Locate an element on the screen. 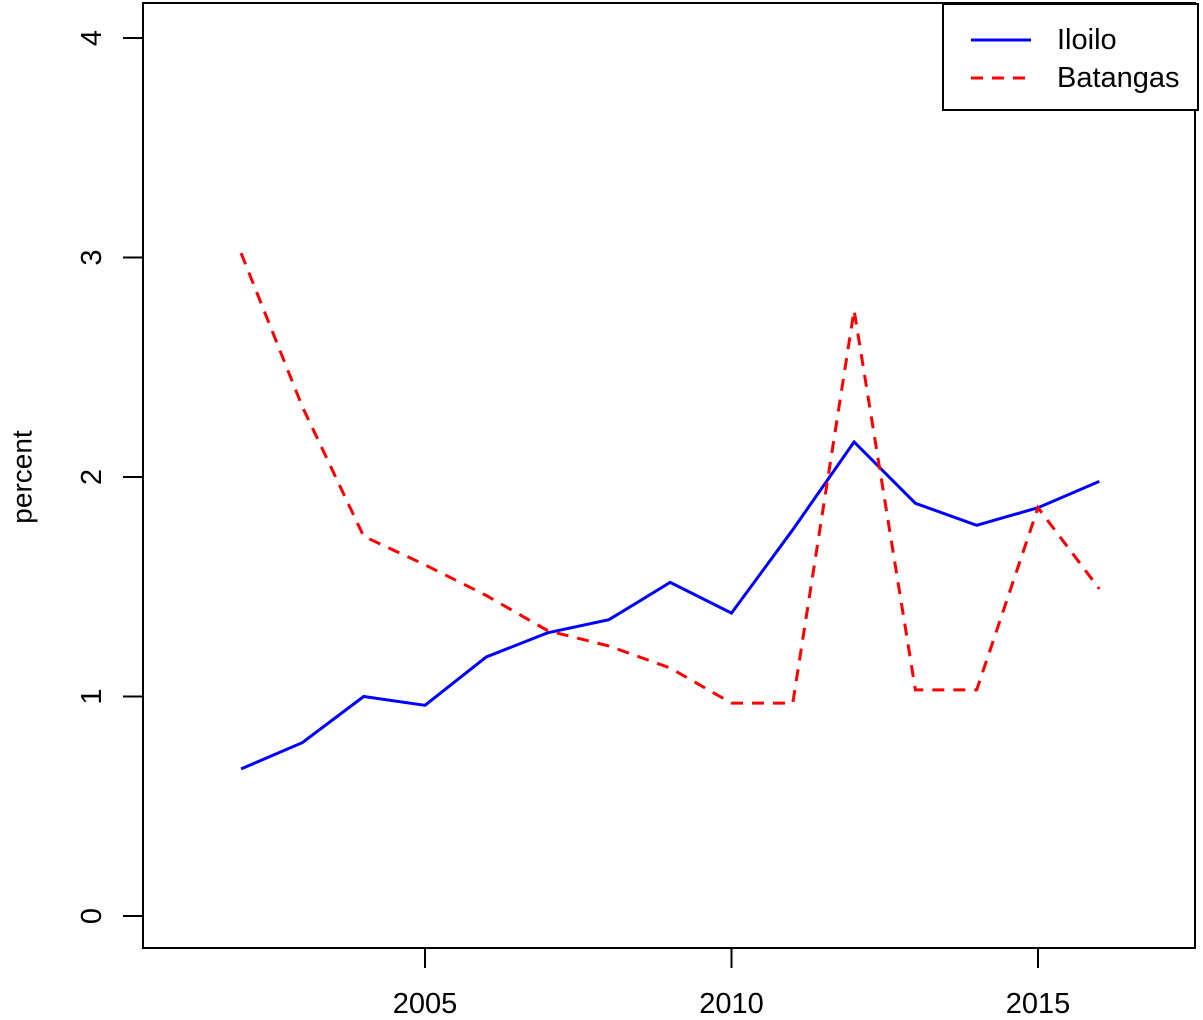 This screenshot has height=1020, width=1203. x-tick-label: 2005 is located at coordinates (425, 1004).